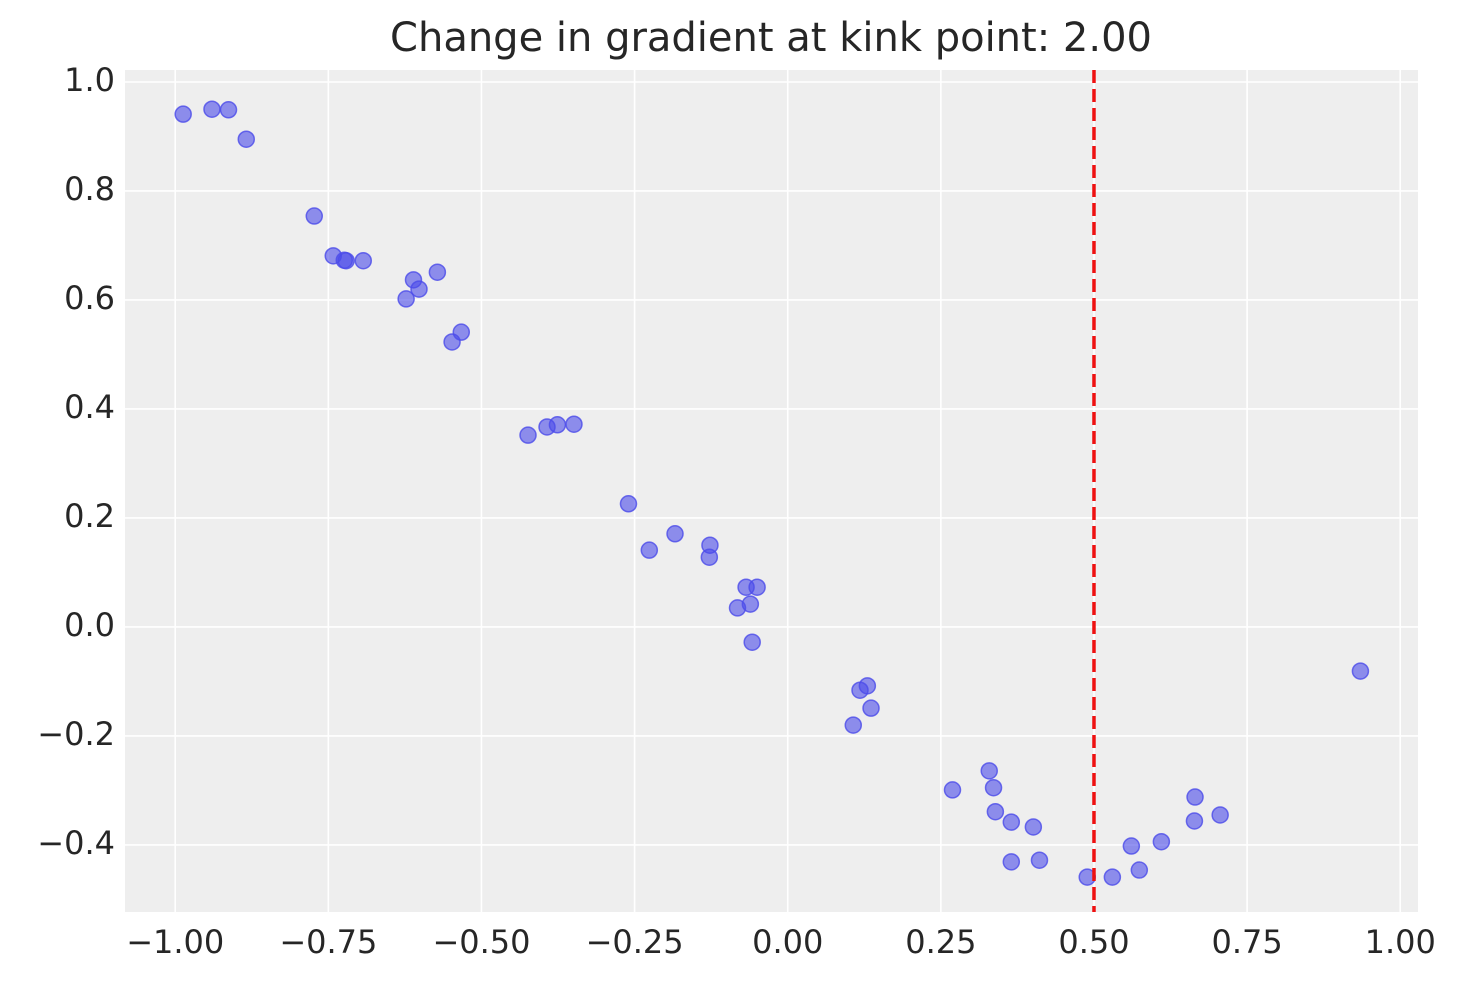 The width and height of the screenshot is (1463, 983). What do you see at coordinates (771, 38) in the screenshot?
I see `chart-title: Change in gradient at kink point: 2.00` at bounding box center [771, 38].